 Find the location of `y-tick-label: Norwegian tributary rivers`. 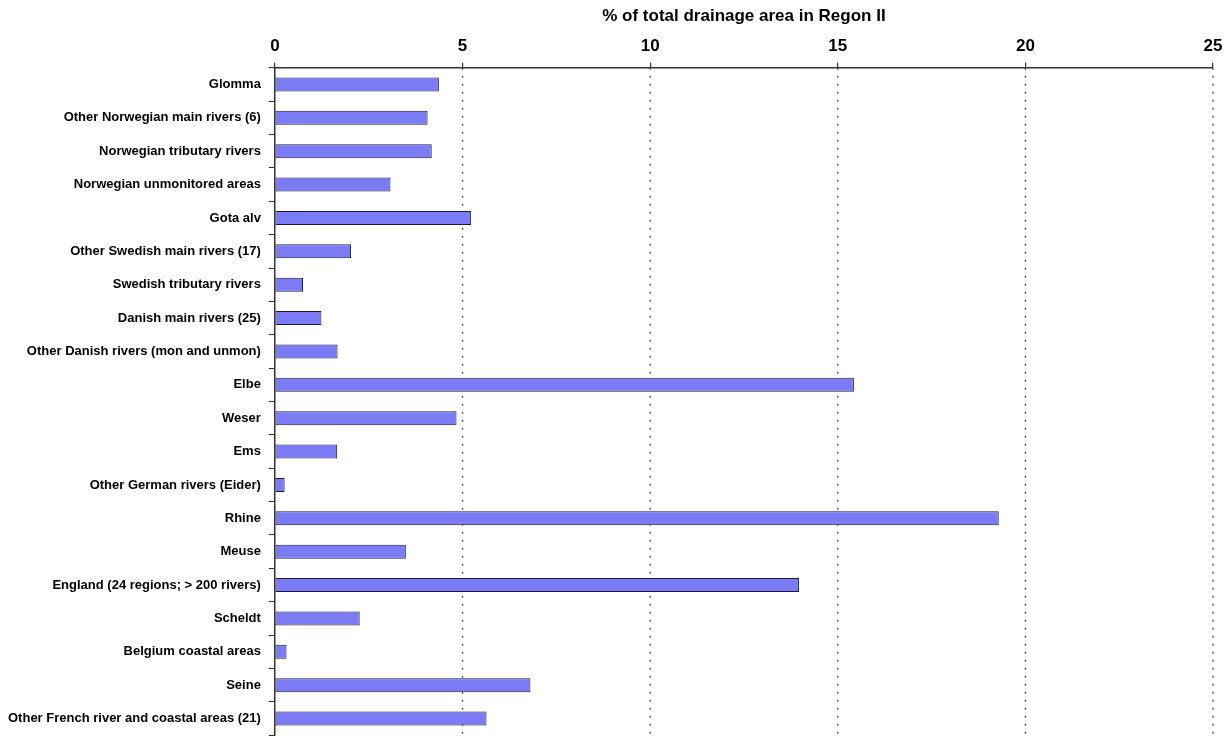

y-tick-label: Norwegian tributary rivers is located at coordinates (180, 150).